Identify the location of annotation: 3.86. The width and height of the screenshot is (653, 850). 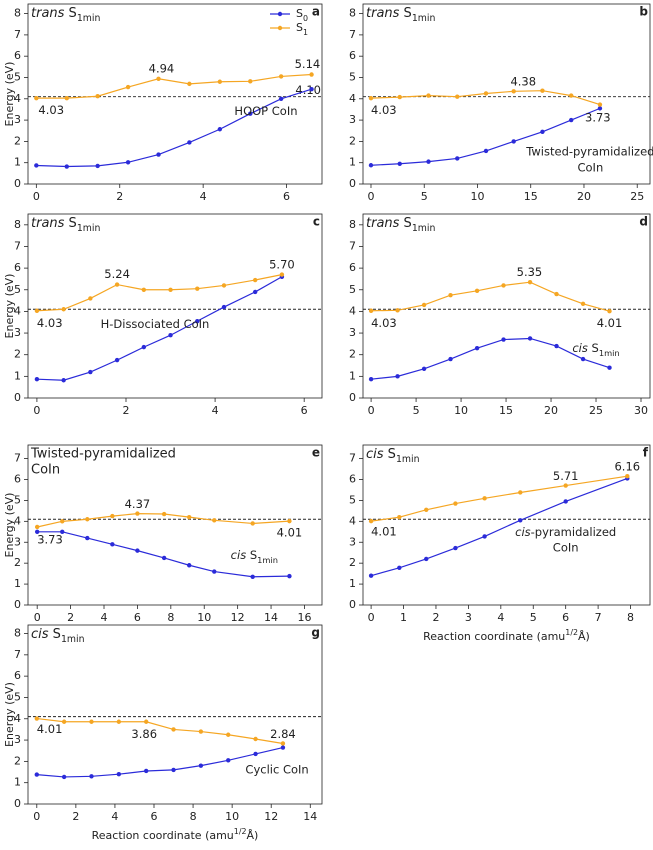
(144, 734).